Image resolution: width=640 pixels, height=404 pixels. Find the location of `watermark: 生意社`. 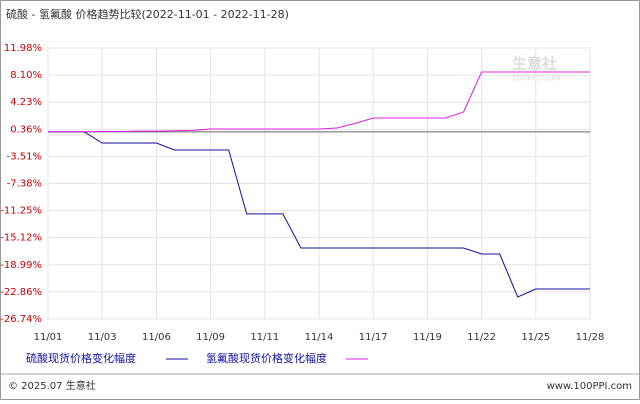

watermark: 生意社 is located at coordinates (534, 64).